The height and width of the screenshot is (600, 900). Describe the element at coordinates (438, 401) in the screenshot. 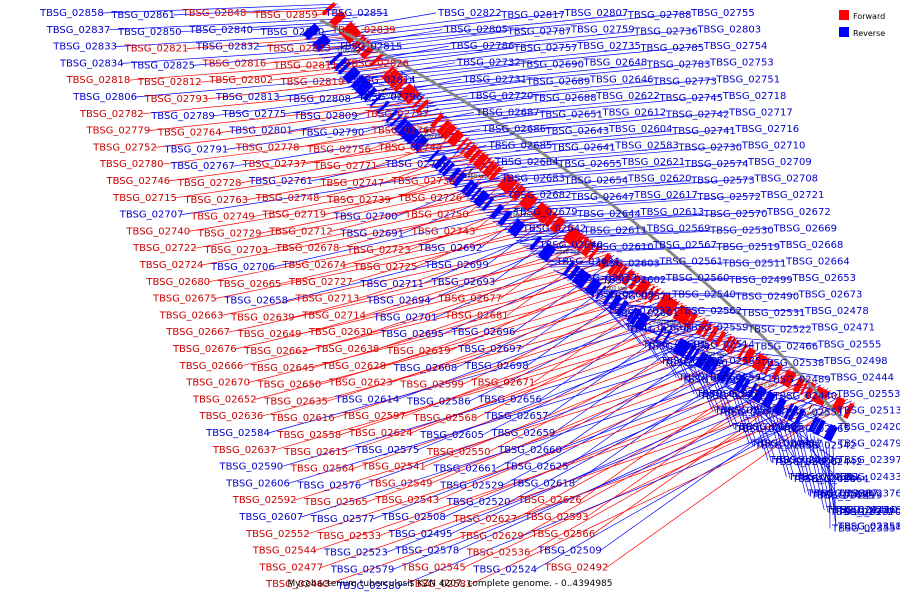

I see `gene-label: TBSG_02586` at that location.